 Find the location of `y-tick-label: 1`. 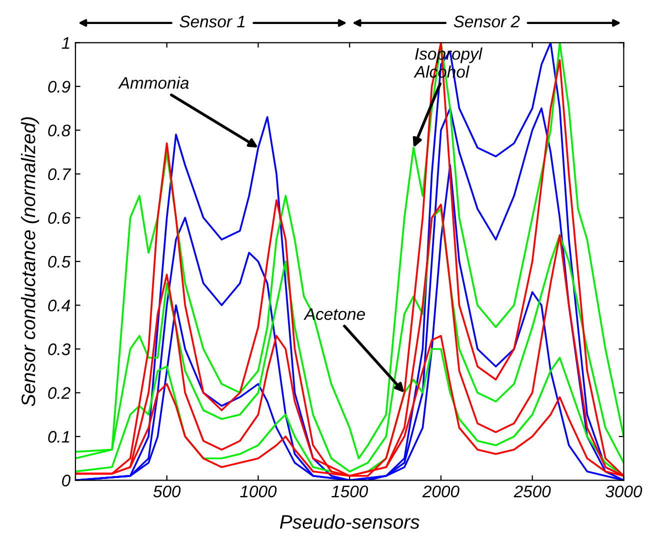

y-tick-label: 1 is located at coordinates (66, 43).